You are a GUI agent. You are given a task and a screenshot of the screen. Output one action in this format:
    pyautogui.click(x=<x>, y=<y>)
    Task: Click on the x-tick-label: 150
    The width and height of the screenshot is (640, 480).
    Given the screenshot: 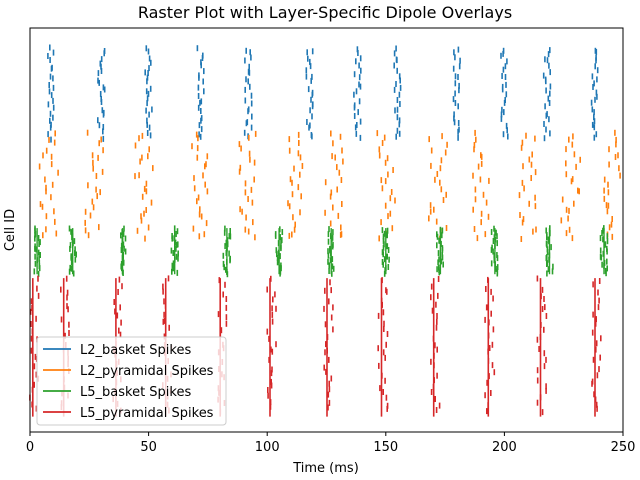 What is the action you would take?
    pyautogui.click(x=385, y=447)
    